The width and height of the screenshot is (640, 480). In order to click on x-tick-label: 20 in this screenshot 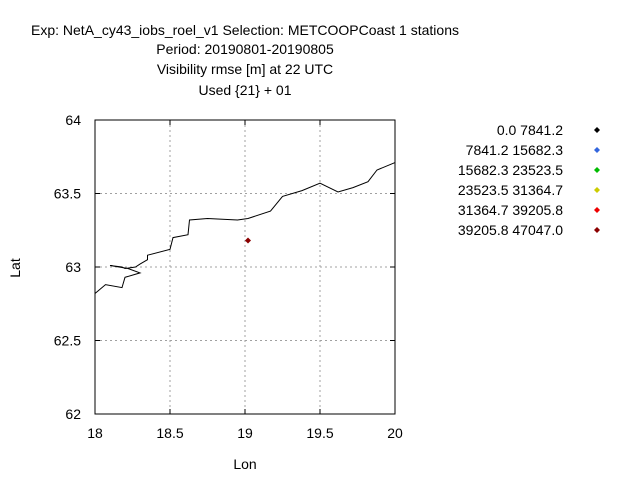, I will do `click(395, 433)`.